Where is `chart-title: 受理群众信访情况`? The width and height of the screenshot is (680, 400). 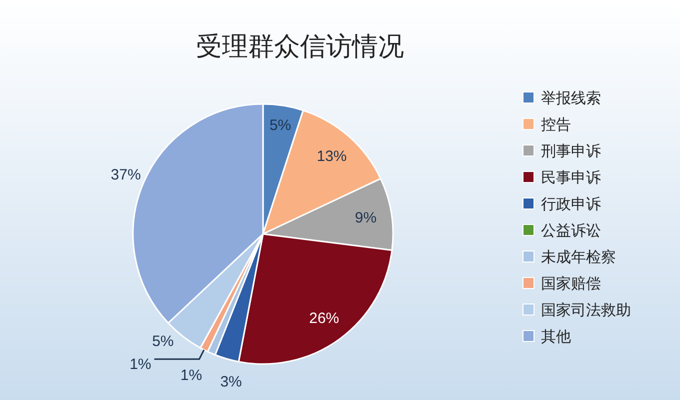 chart-title: 受理群众信访情况 is located at coordinates (300, 46).